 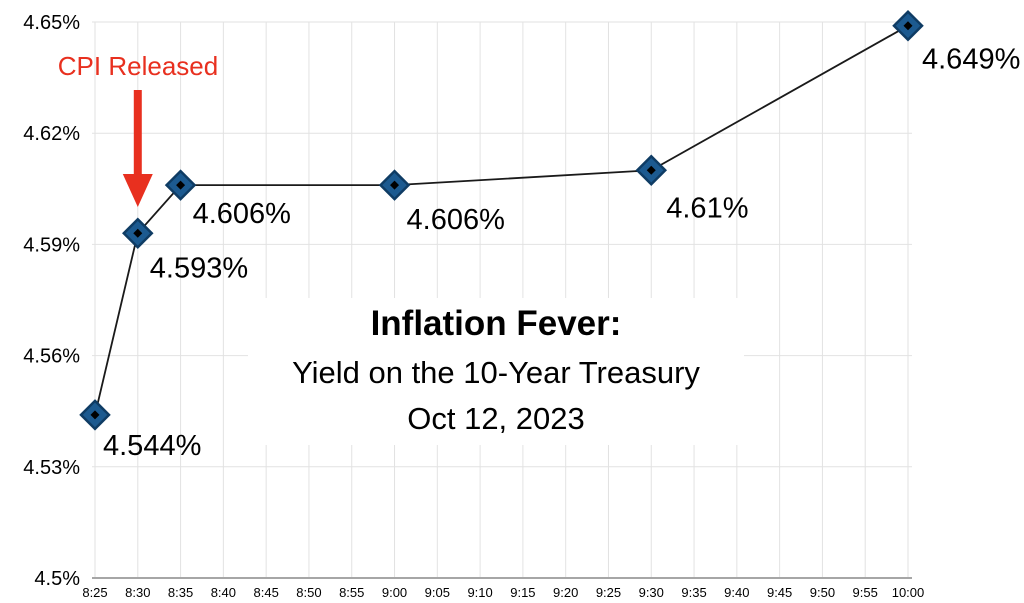 What do you see at coordinates (865, 592) in the screenshot?
I see `x-tick-label: 9:55` at bounding box center [865, 592].